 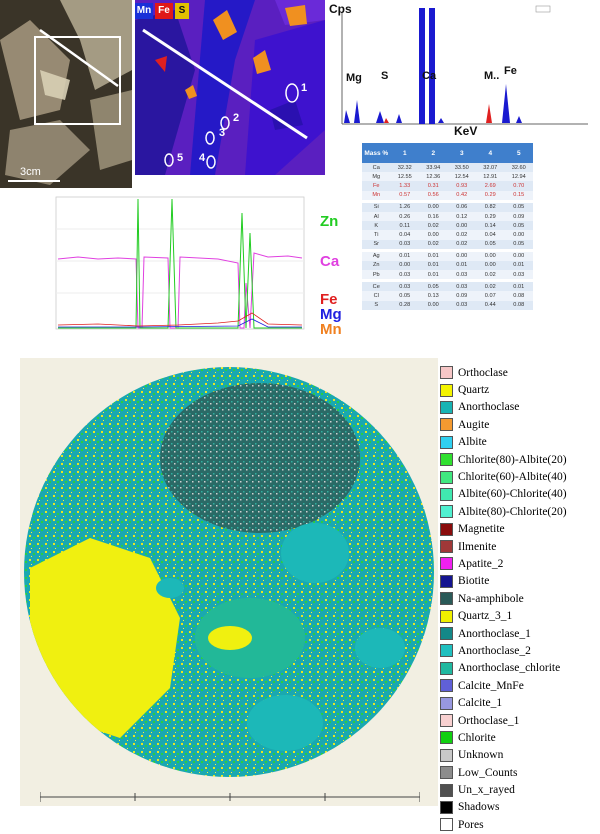 I want to click on value-cell: 32.60, so click(x=518, y=168).